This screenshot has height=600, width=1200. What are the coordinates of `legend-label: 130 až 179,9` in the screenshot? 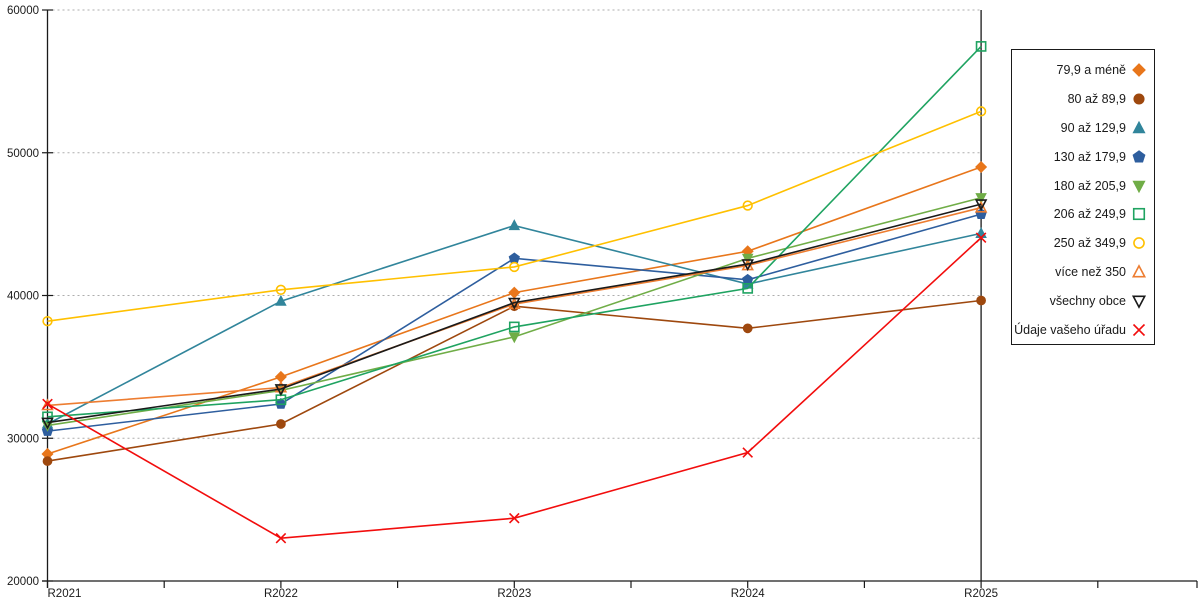 It's located at (1089, 156).